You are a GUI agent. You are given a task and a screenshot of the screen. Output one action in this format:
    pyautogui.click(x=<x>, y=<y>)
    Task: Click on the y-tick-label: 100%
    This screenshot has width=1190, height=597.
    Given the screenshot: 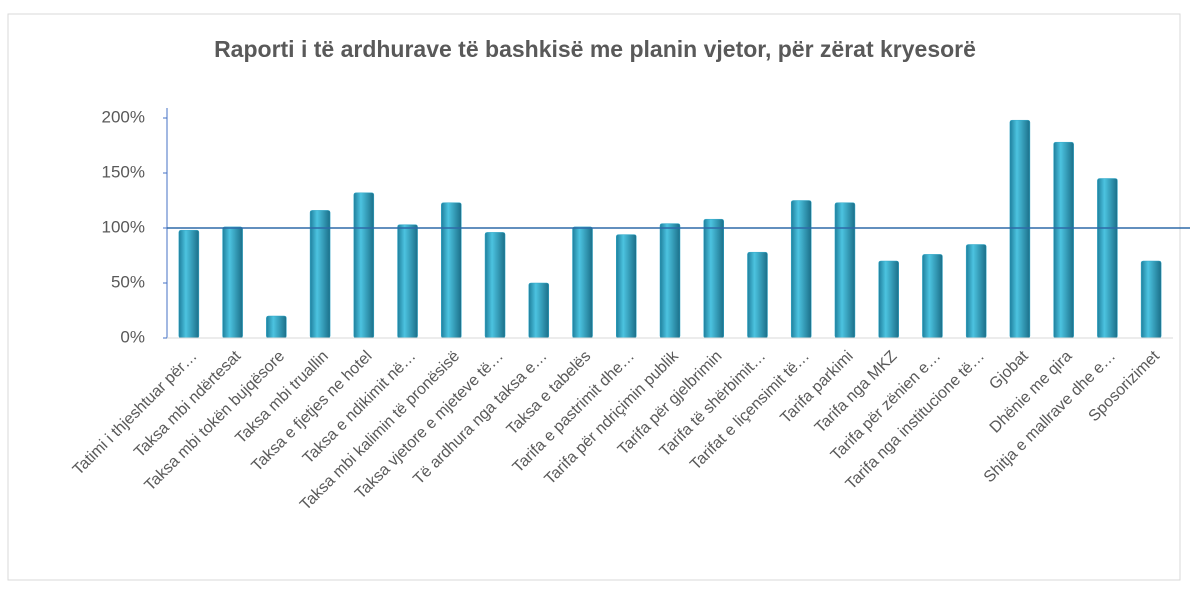 What is the action you would take?
    pyautogui.click(x=123, y=226)
    